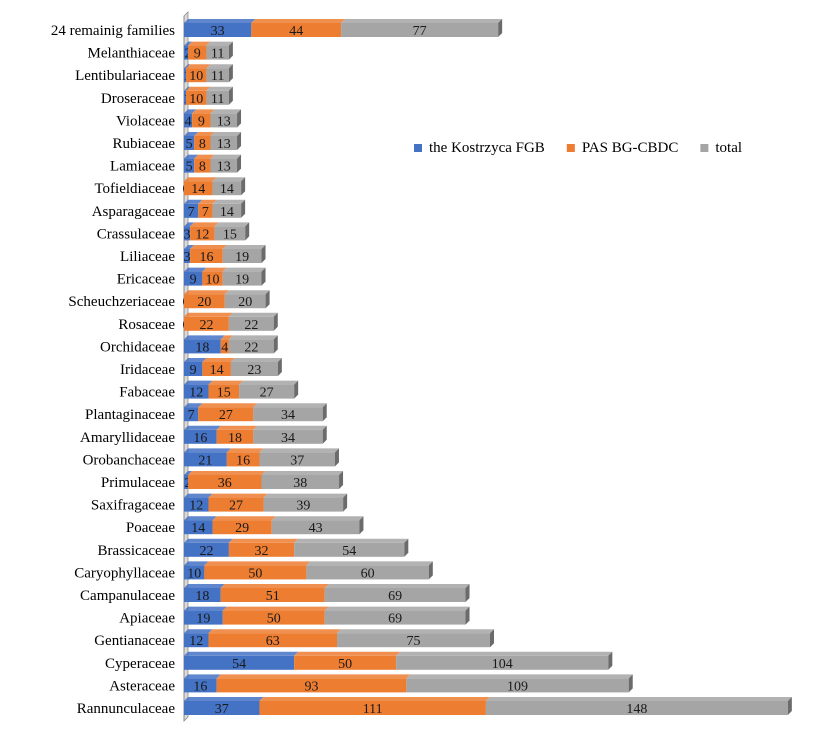 The image size is (827, 747). I want to click on data-label: 44, so click(296, 31).